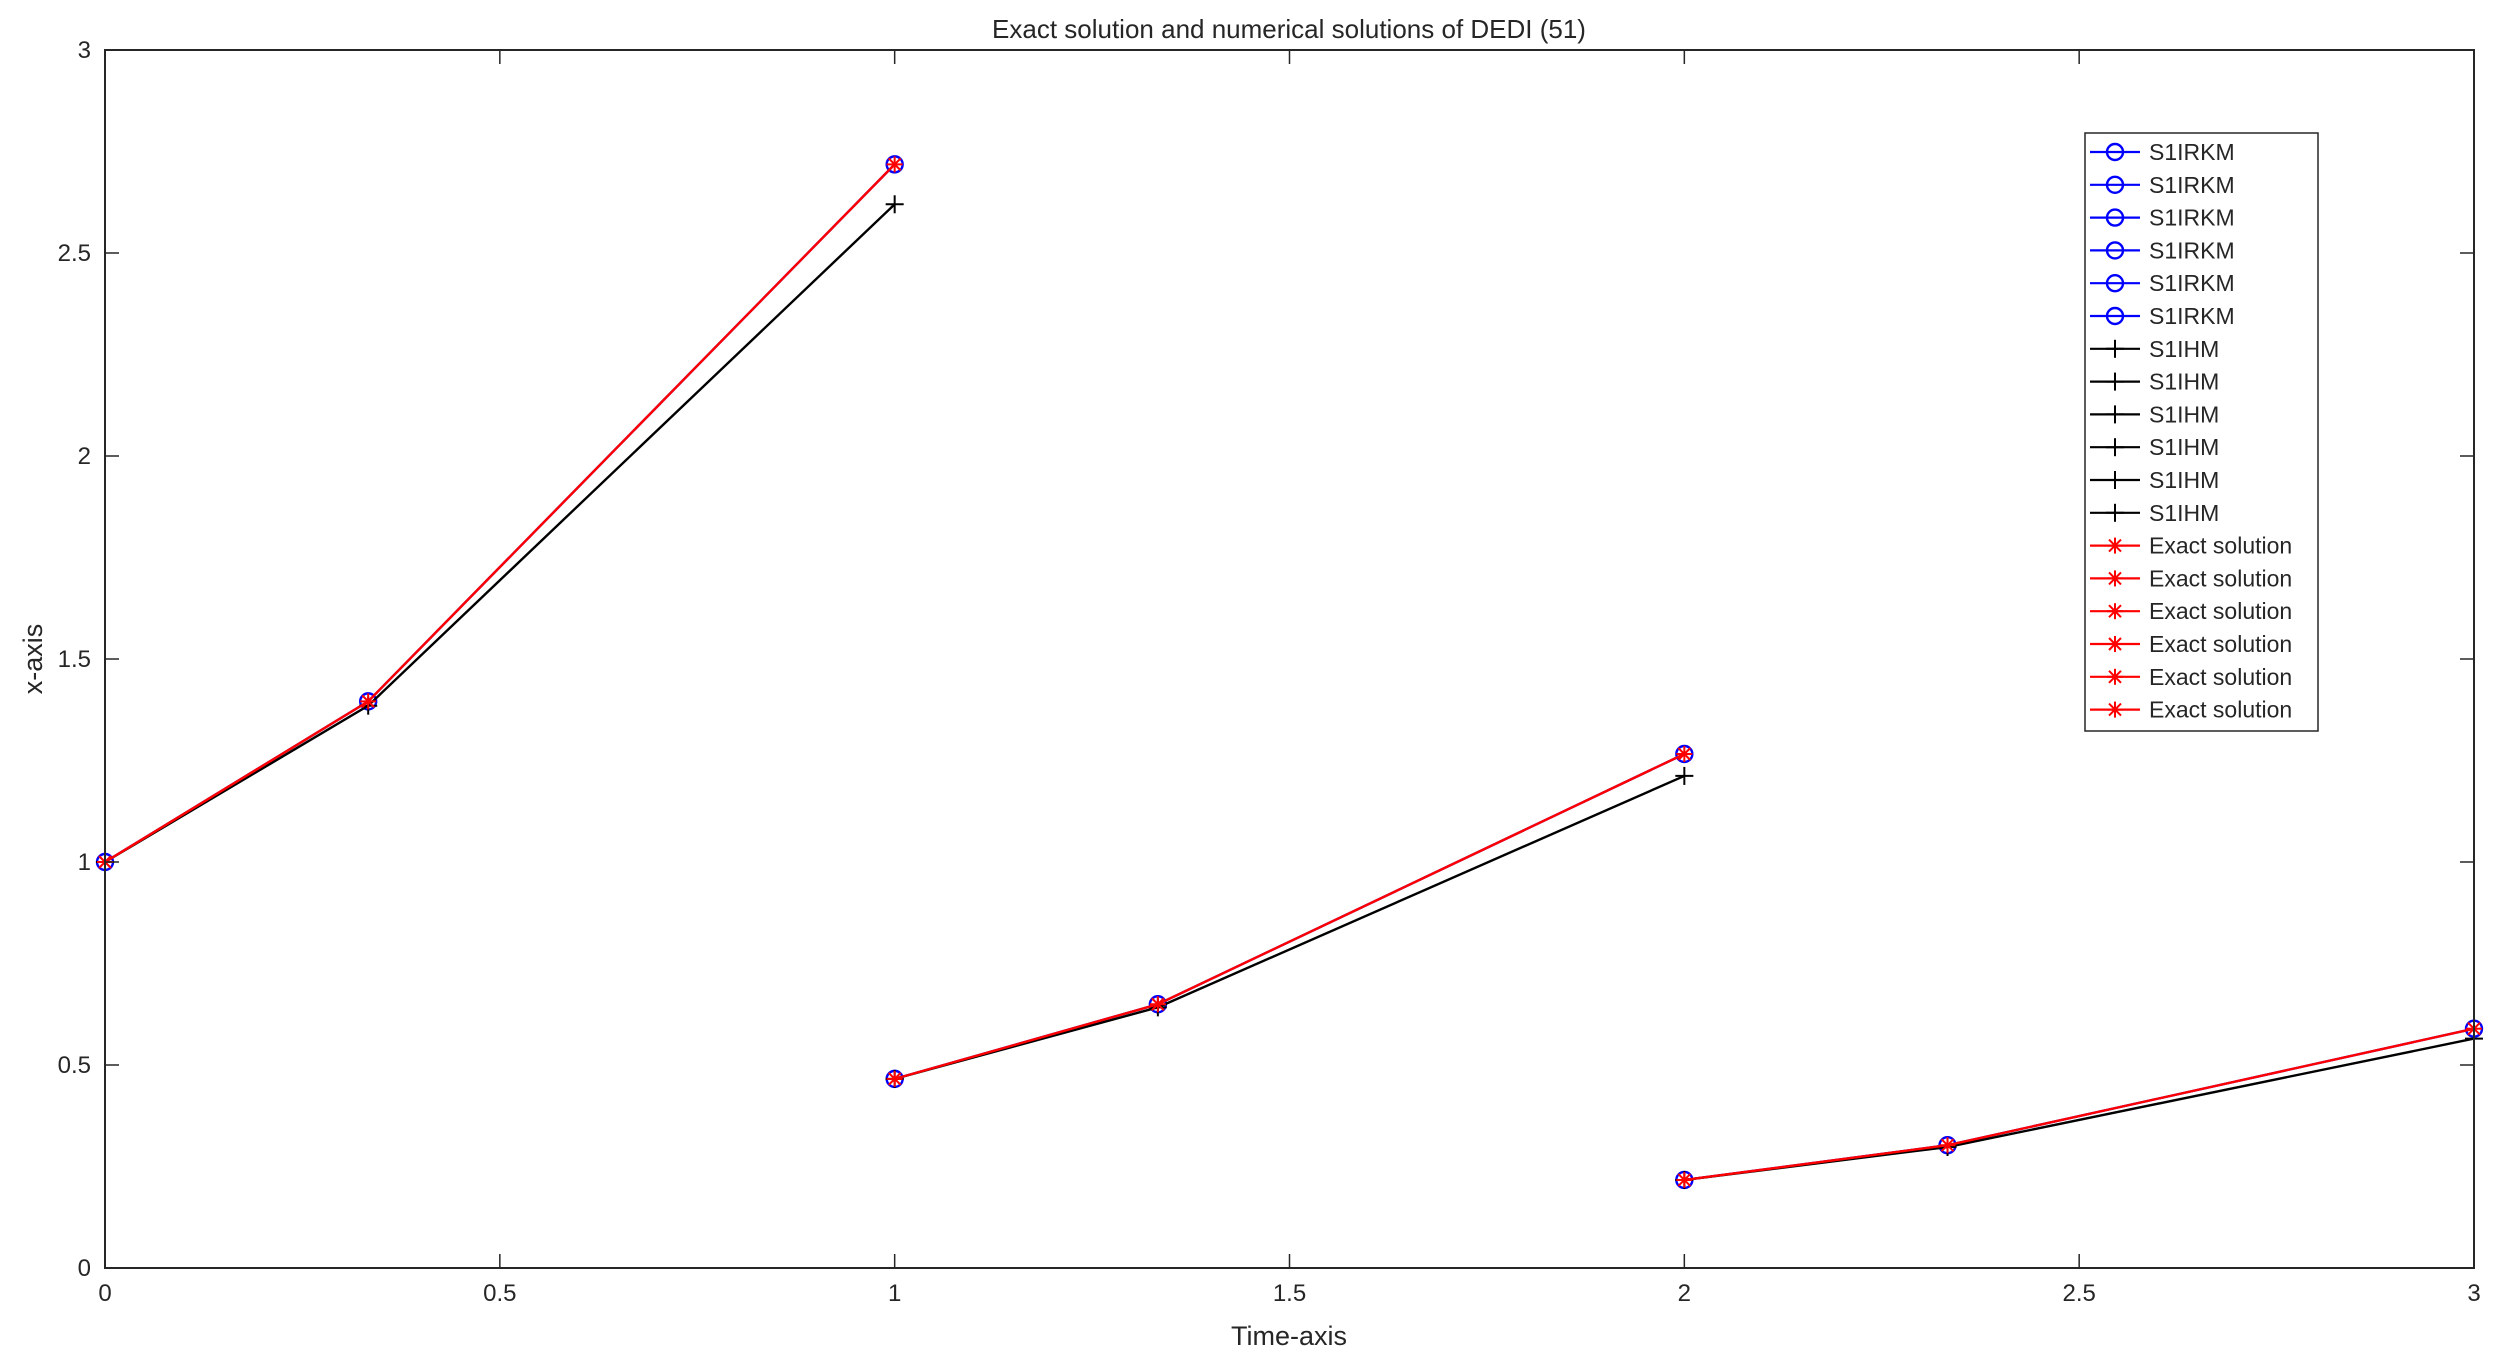 The height and width of the screenshot is (1357, 2495). What do you see at coordinates (74, 1065) in the screenshot?
I see `y-tick-label: 0.5` at bounding box center [74, 1065].